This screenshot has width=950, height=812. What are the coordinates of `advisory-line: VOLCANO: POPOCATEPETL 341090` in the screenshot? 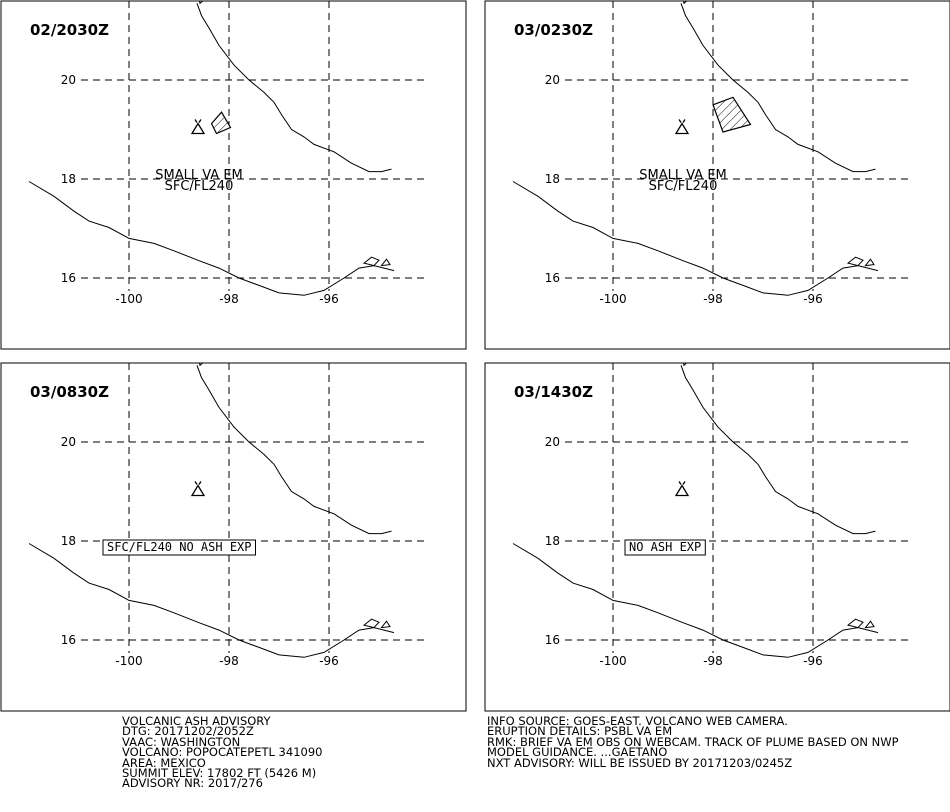 It's located at (222, 752).